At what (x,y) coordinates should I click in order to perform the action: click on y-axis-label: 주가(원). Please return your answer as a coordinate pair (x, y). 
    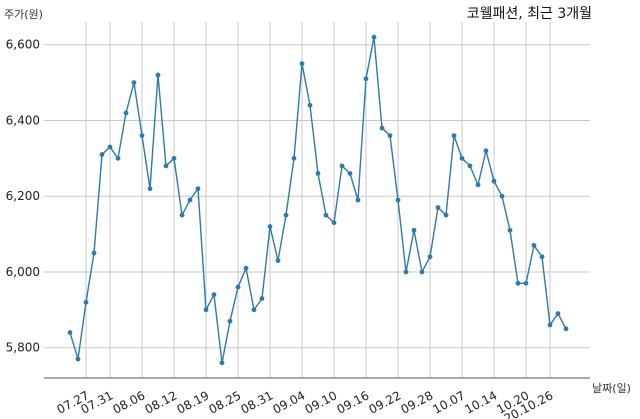
    Looking at the image, I should click on (23, 14).